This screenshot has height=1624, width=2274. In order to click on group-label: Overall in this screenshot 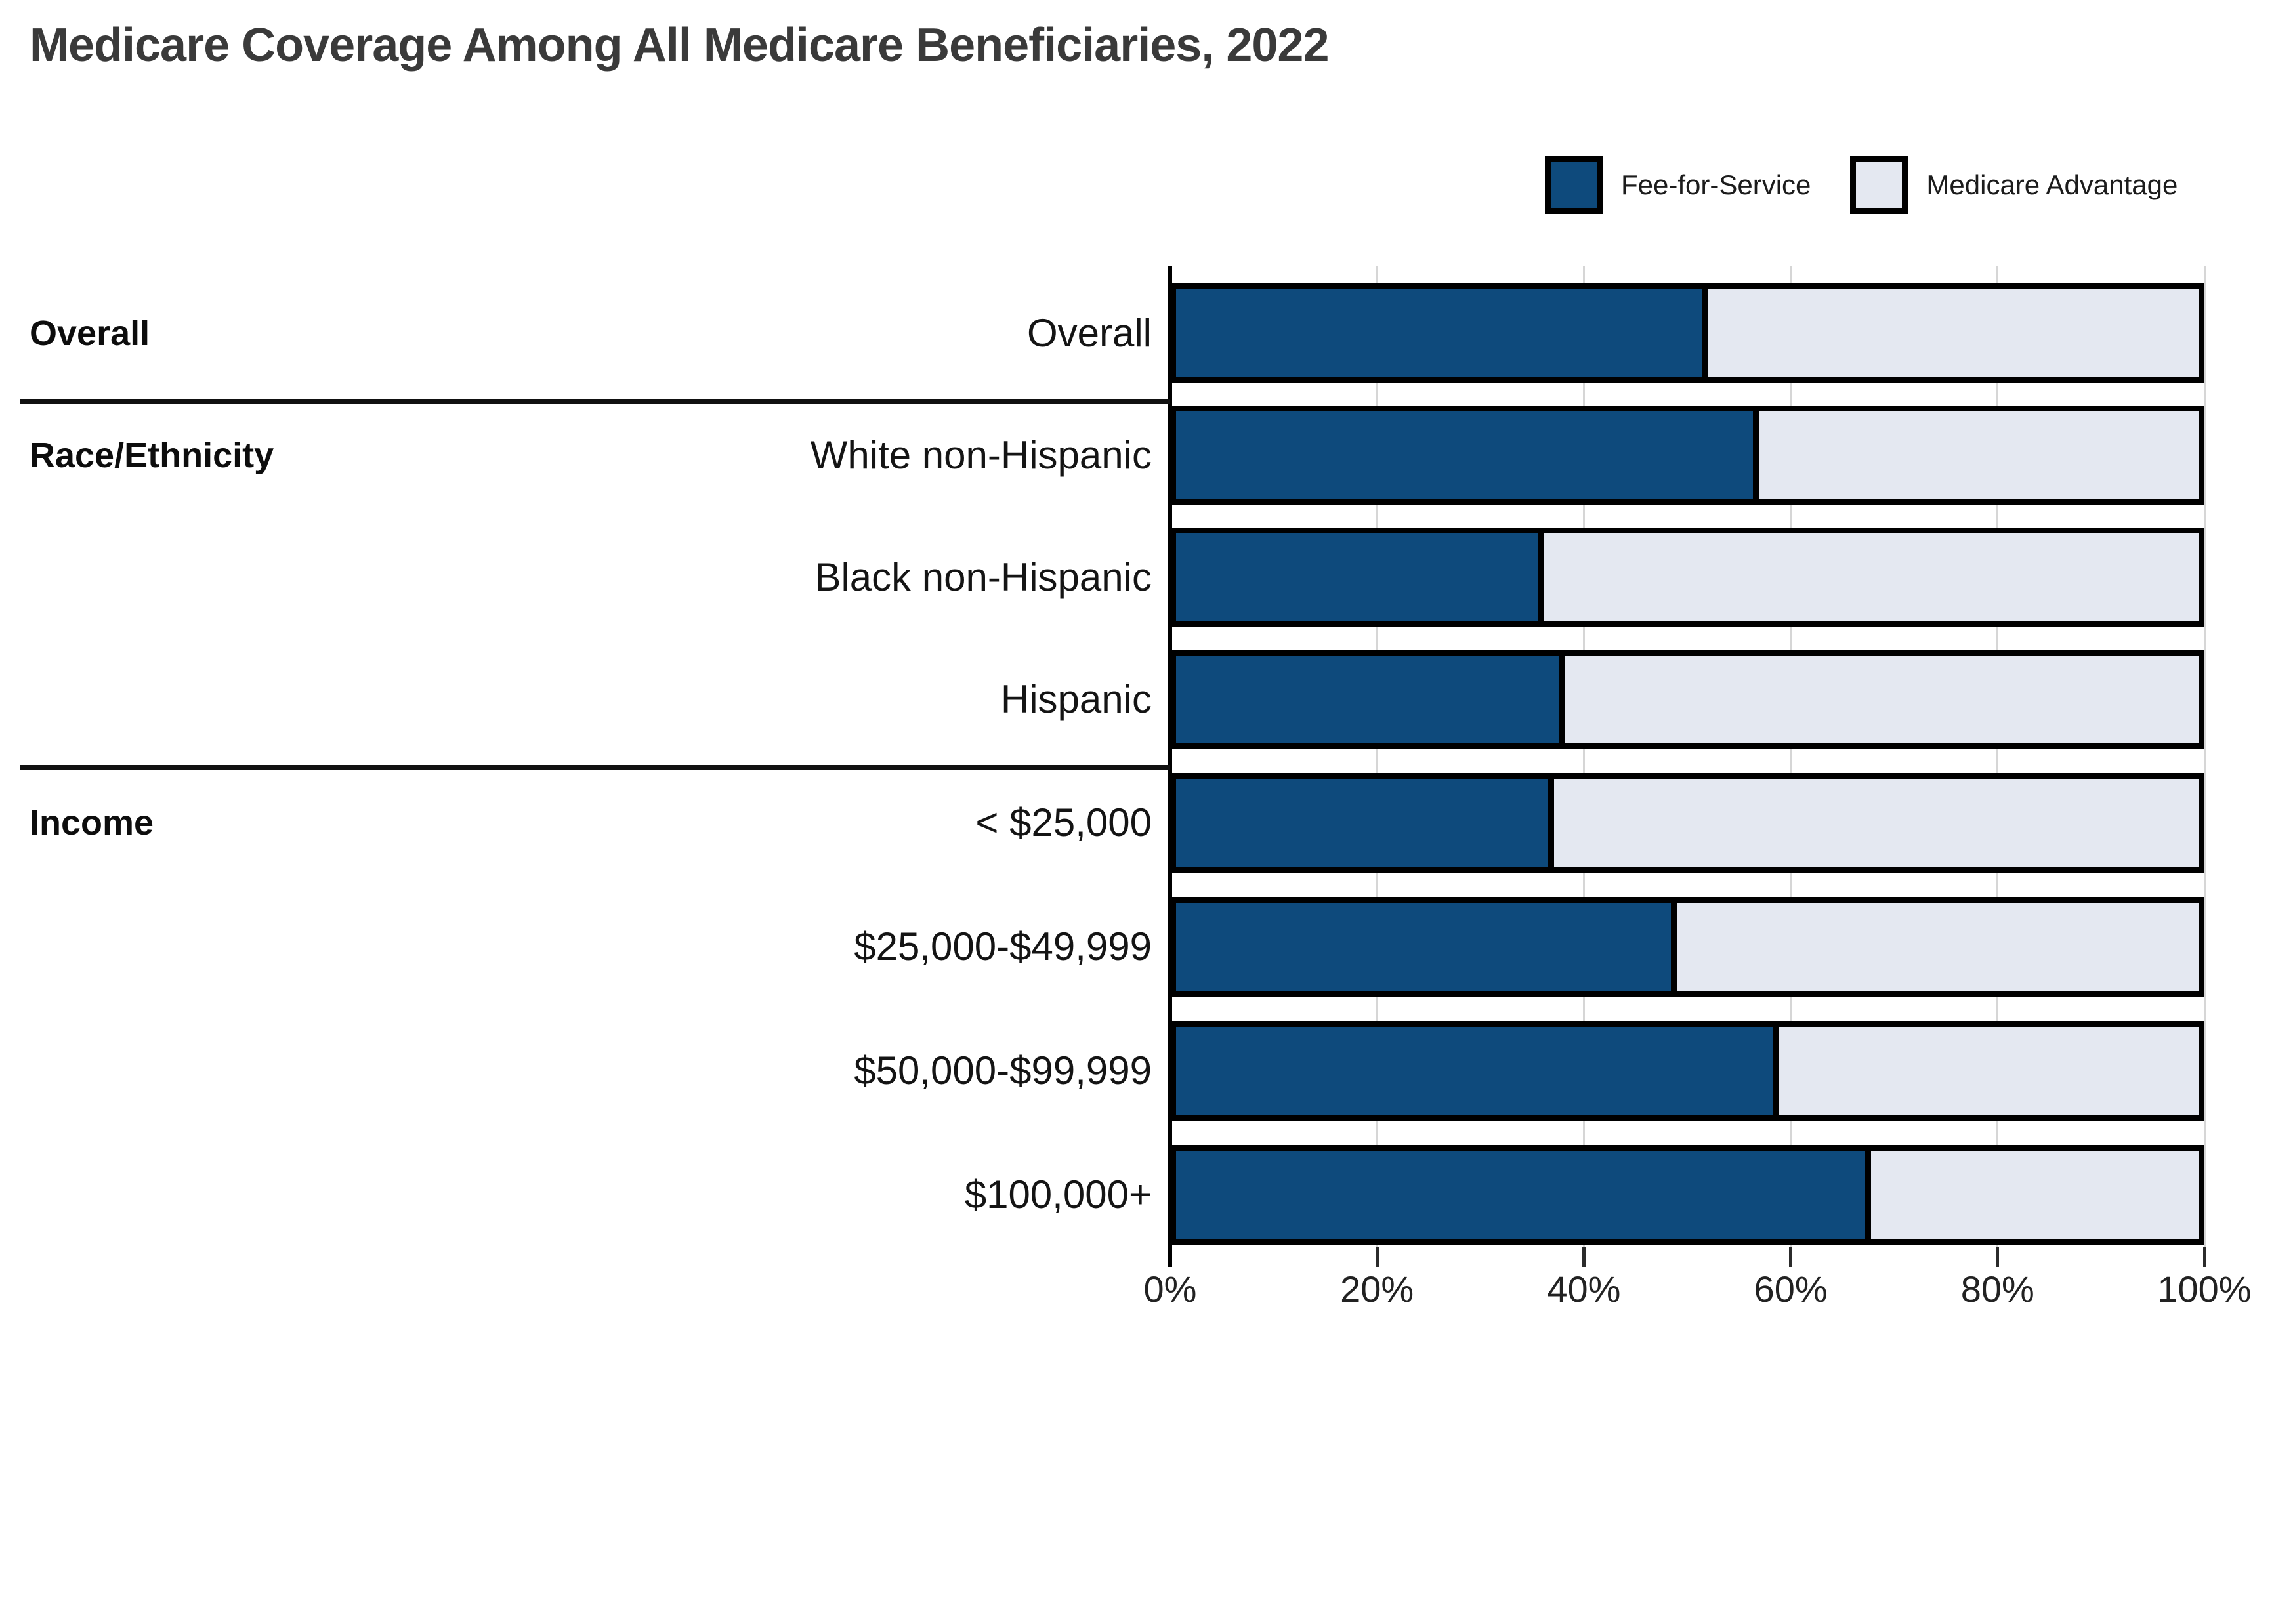, I will do `click(90, 333)`.